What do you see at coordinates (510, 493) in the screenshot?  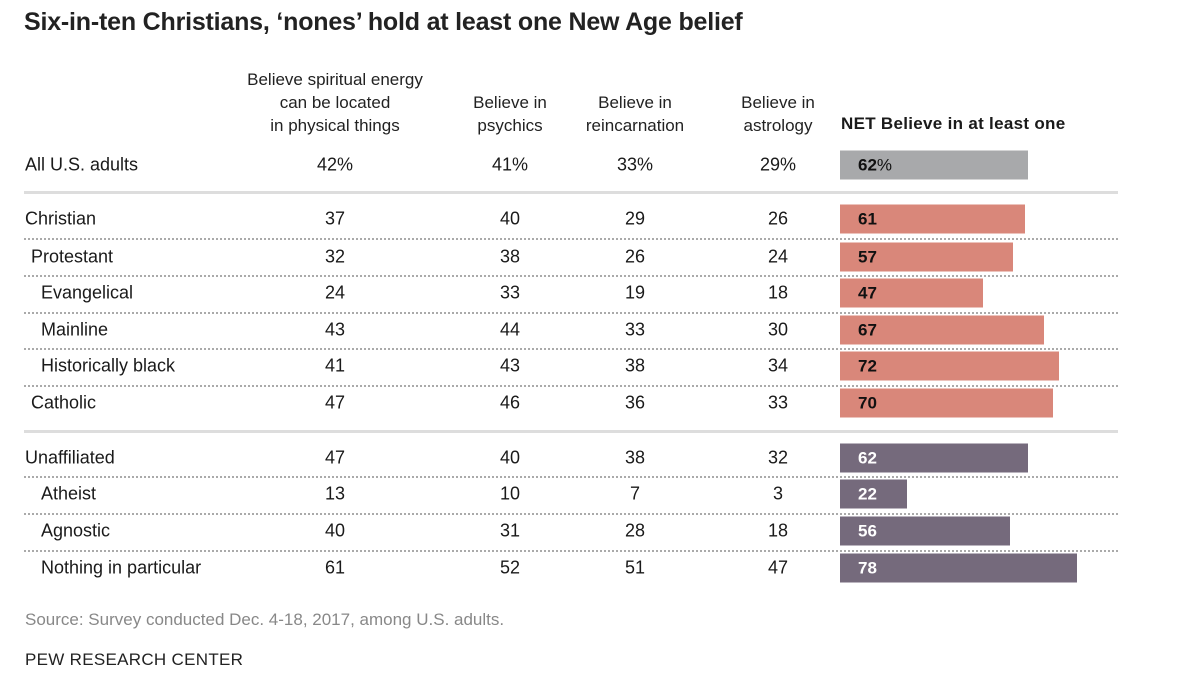 I see `cell-value: 10` at bounding box center [510, 493].